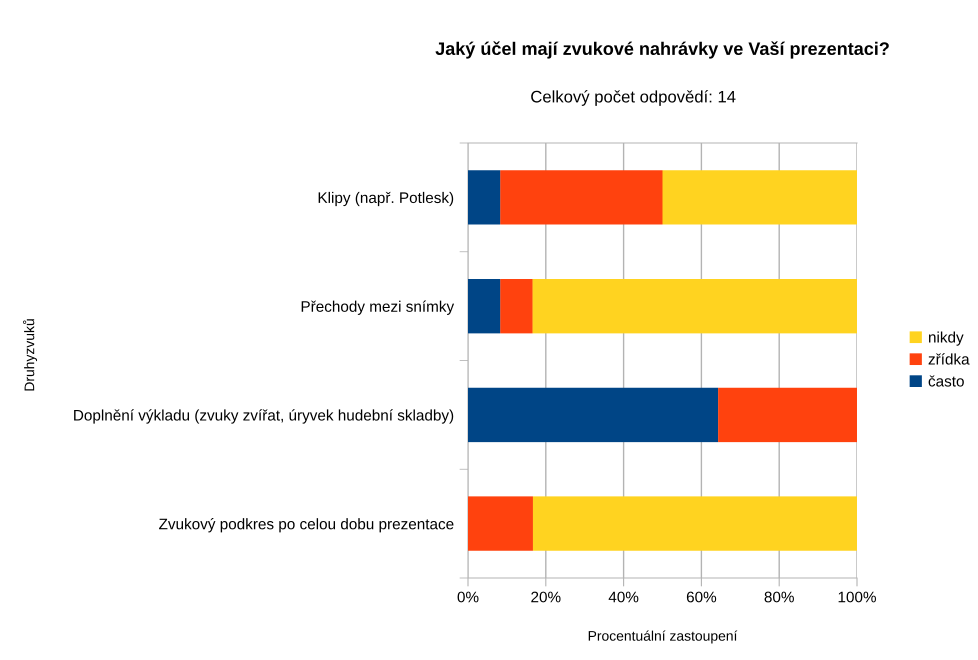 Image resolution: width=978 pixels, height=660 pixels. I want to click on y-tick-label: Doplnění výkladu (zvuky zvířat, úryvek hudební skladby), so click(264, 416).